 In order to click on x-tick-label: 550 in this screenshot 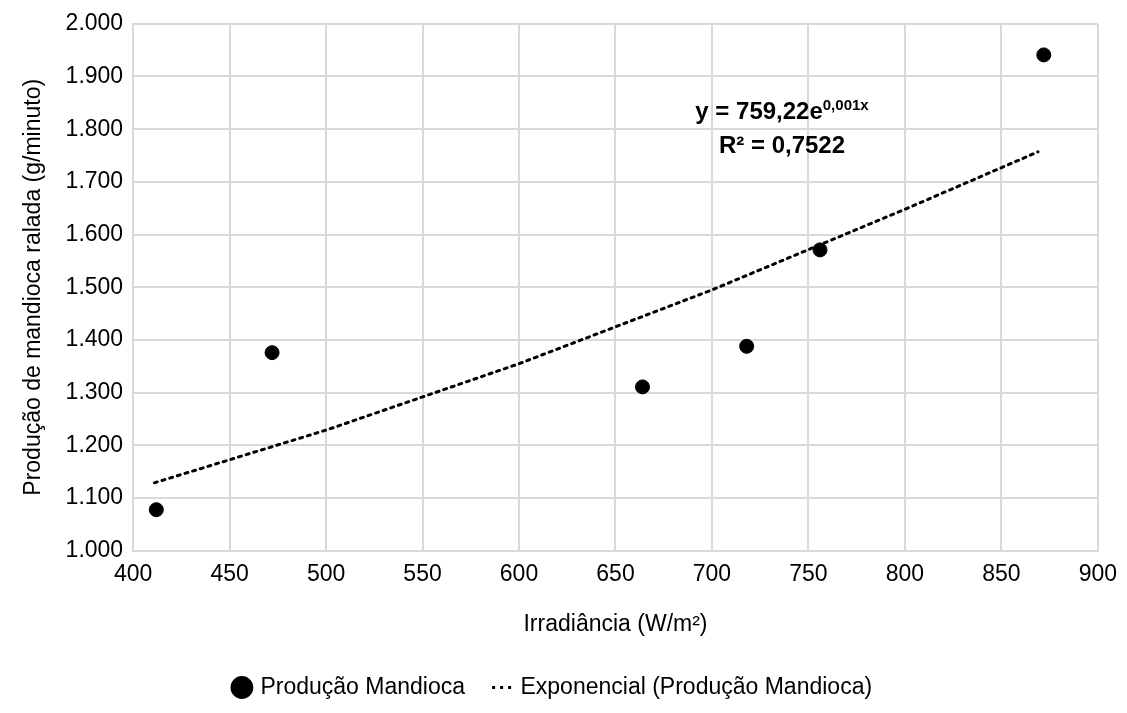, I will do `click(422, 572)`.